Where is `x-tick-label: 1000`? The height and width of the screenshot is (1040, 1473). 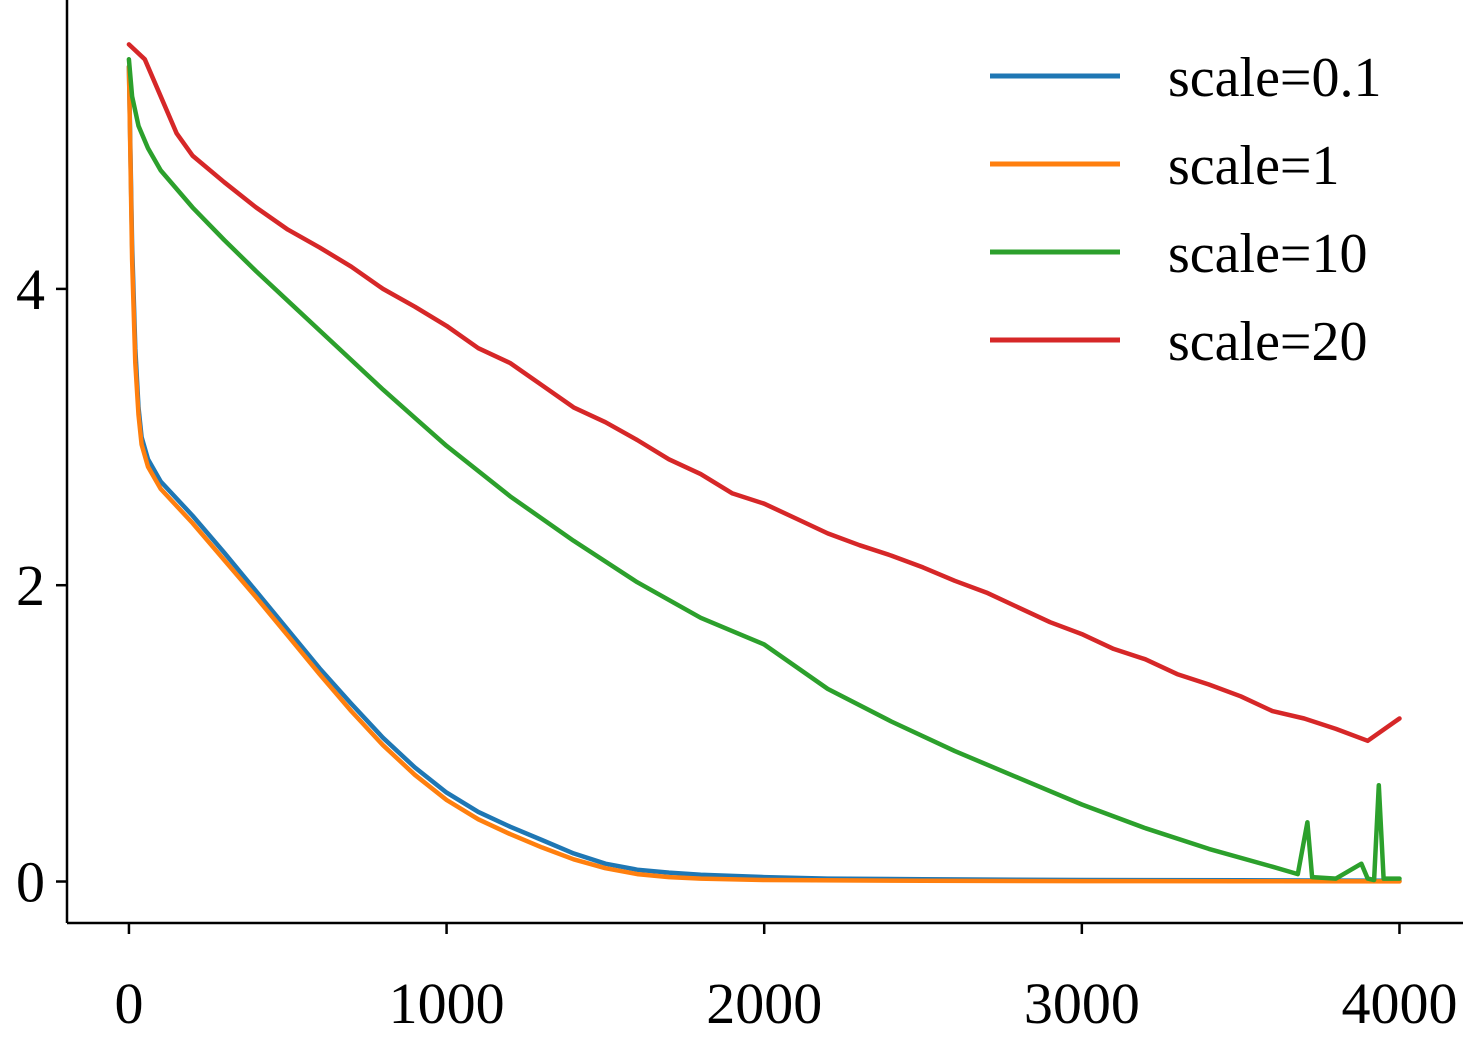 x-tick-label: 1000 is located at coordinates (447, 1003).